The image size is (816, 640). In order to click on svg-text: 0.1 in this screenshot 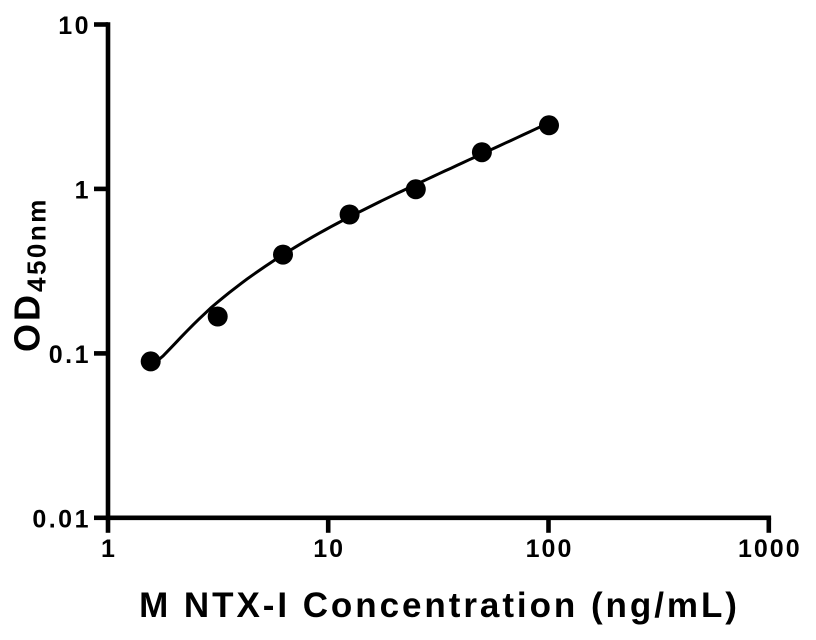, I will do `click(70, 355)`.